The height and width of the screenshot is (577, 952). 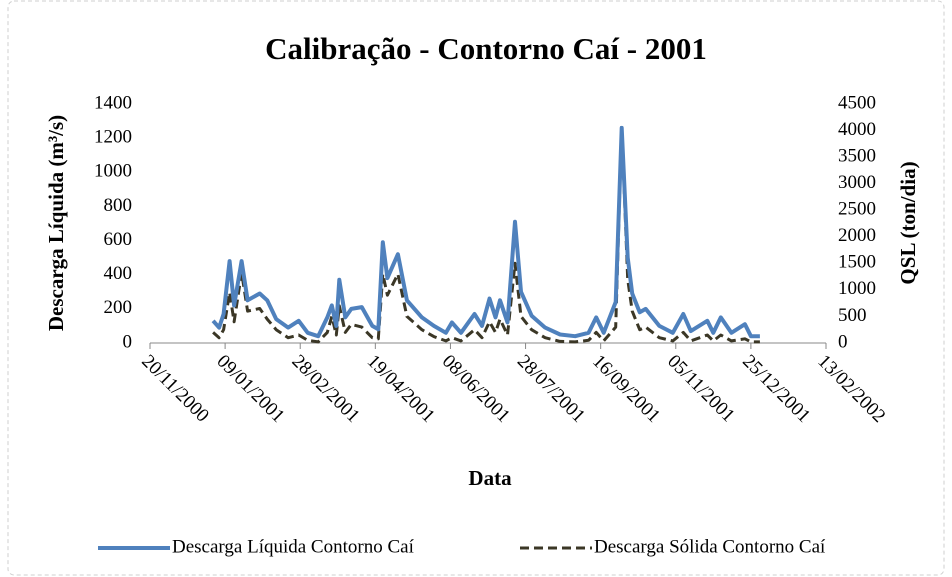 I want to click on y-tick-label: 1000, so click(x=113, y=171).